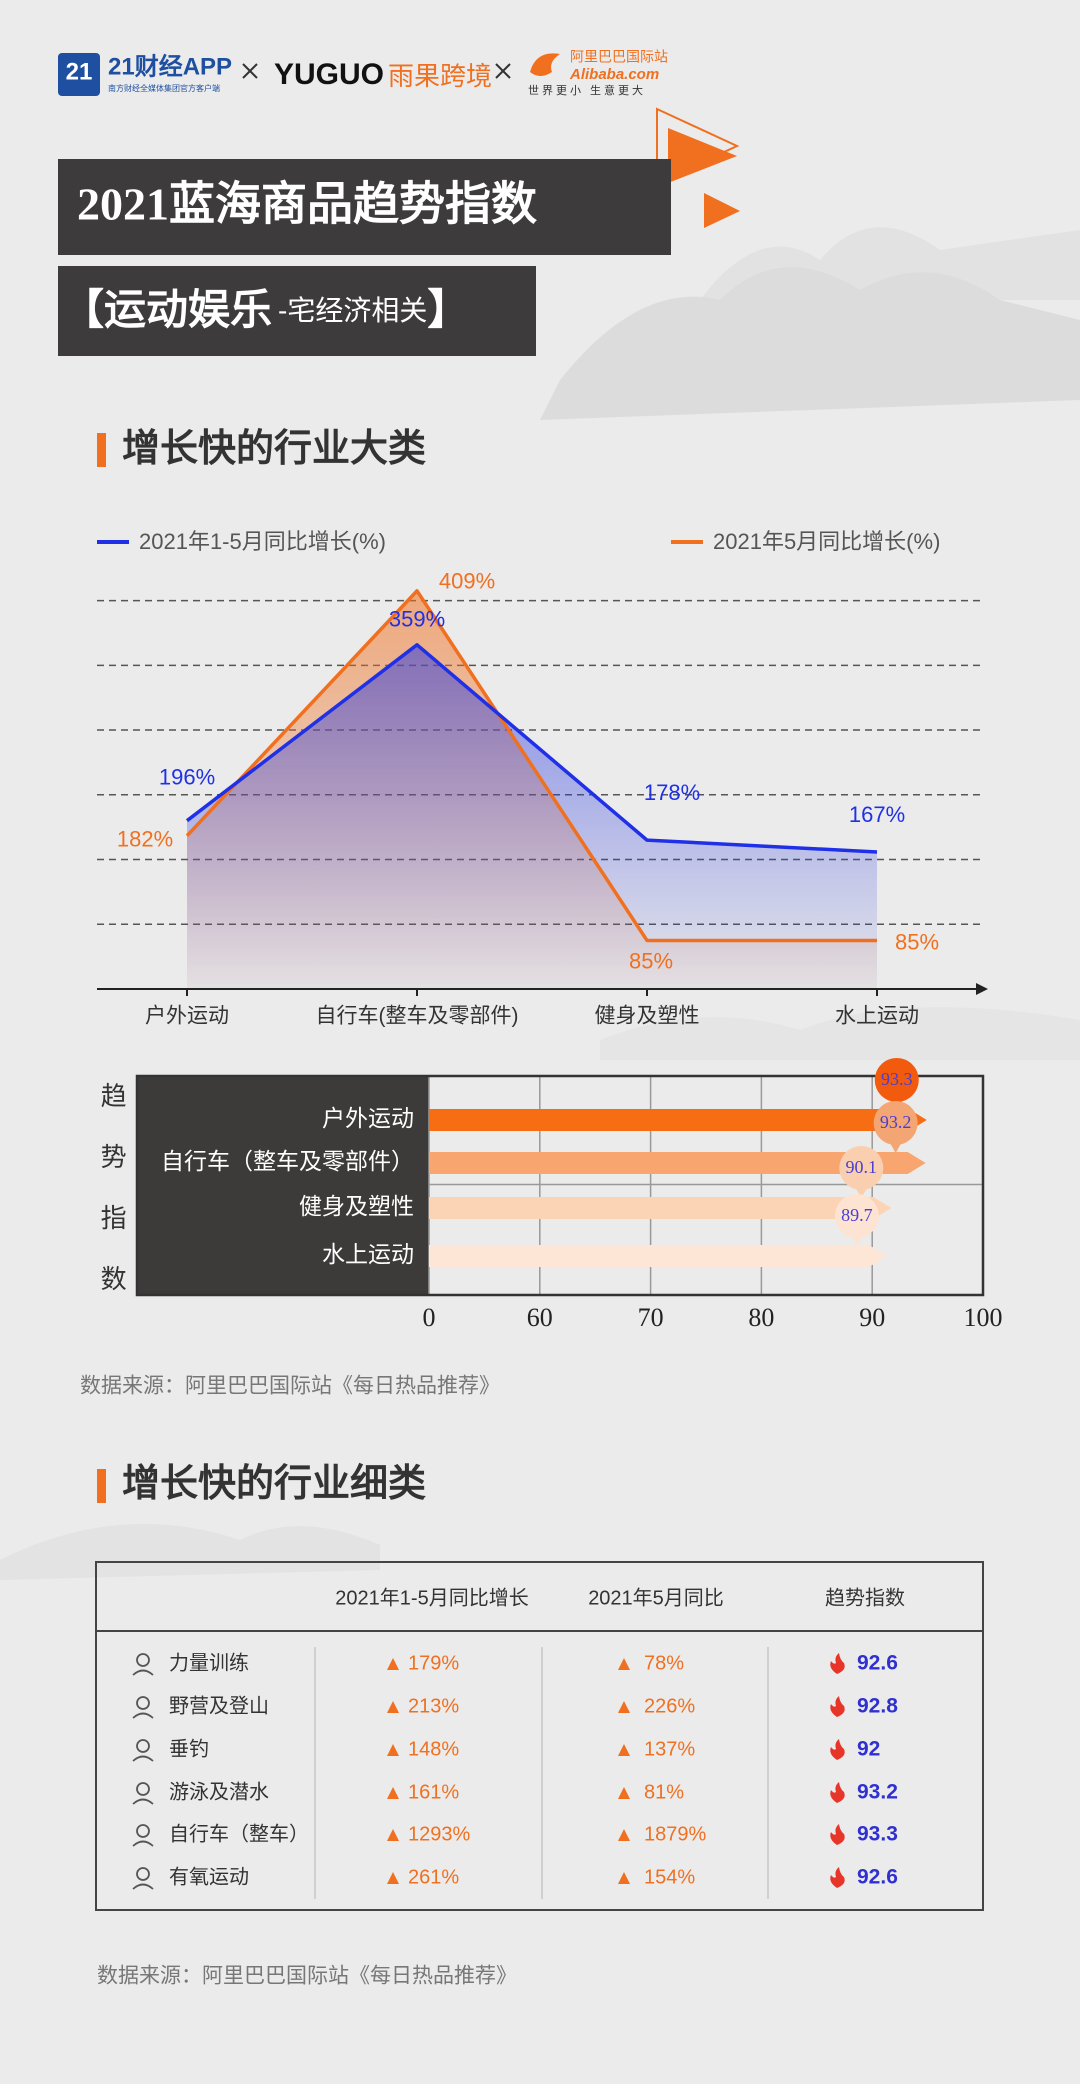 The image size is (1080, 2084). I want to click on data-label: 85%, so click(917, 941).